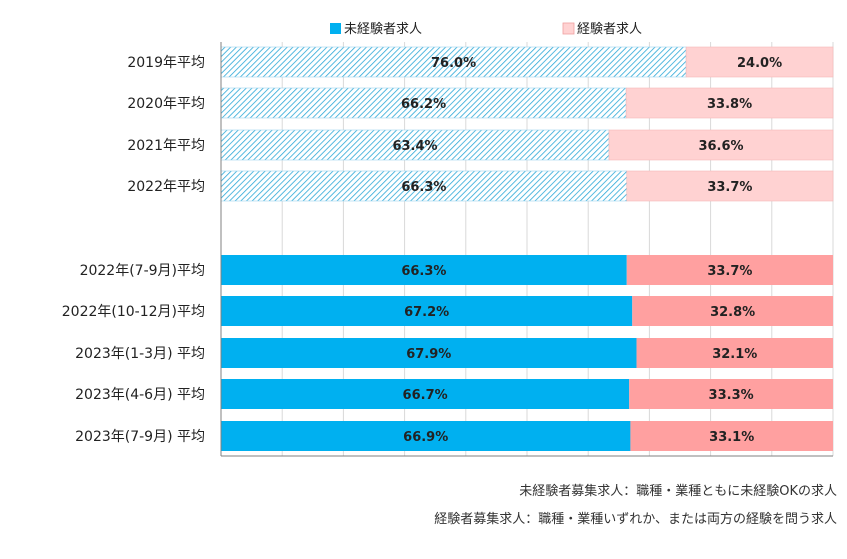  Describe the element at coordinates (335, 28) in the screenshot. I see `legend-swatch-unexperienced` at that location.